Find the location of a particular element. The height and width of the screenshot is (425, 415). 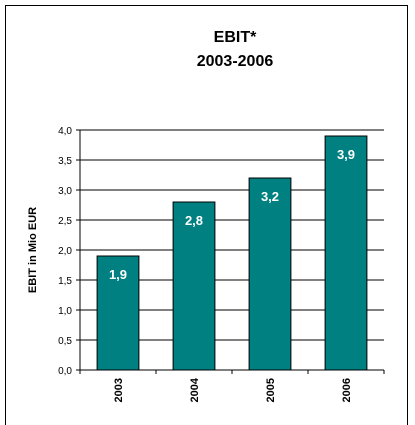

y-tick-label: 2,0 is located at coordinates (65, 251).